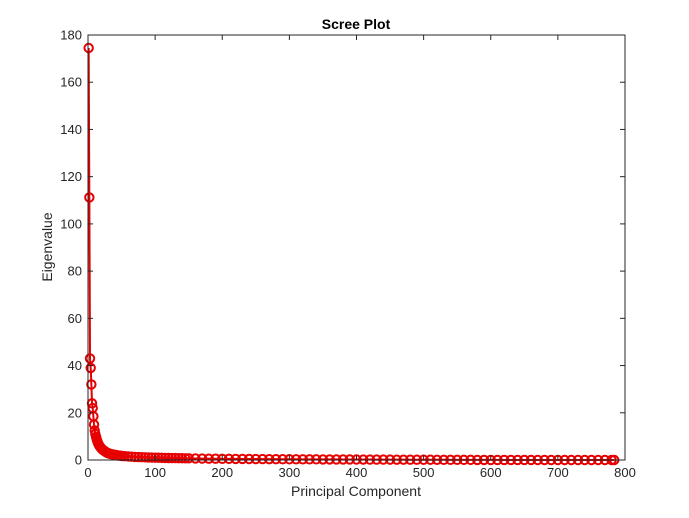  I want to click on y-tick-label: 80, so click(75, 271).